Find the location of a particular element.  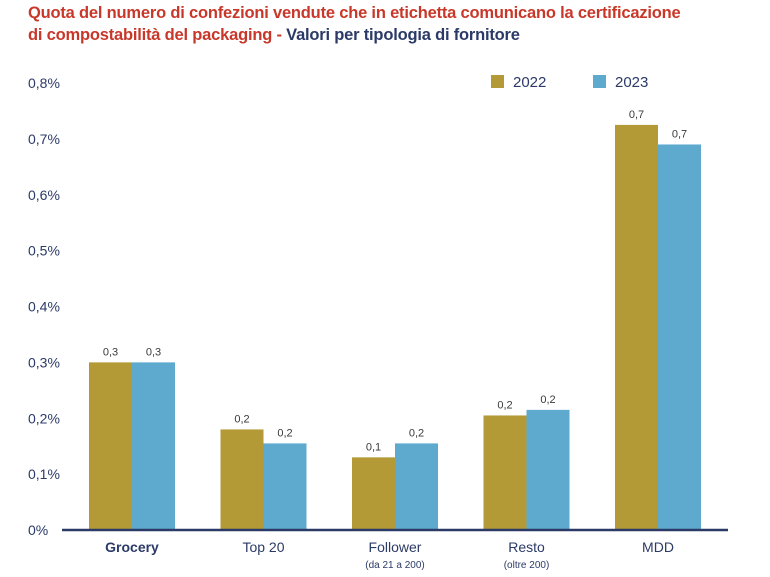

y-tick-label: 0,3% is located at coordinates (44, 362).